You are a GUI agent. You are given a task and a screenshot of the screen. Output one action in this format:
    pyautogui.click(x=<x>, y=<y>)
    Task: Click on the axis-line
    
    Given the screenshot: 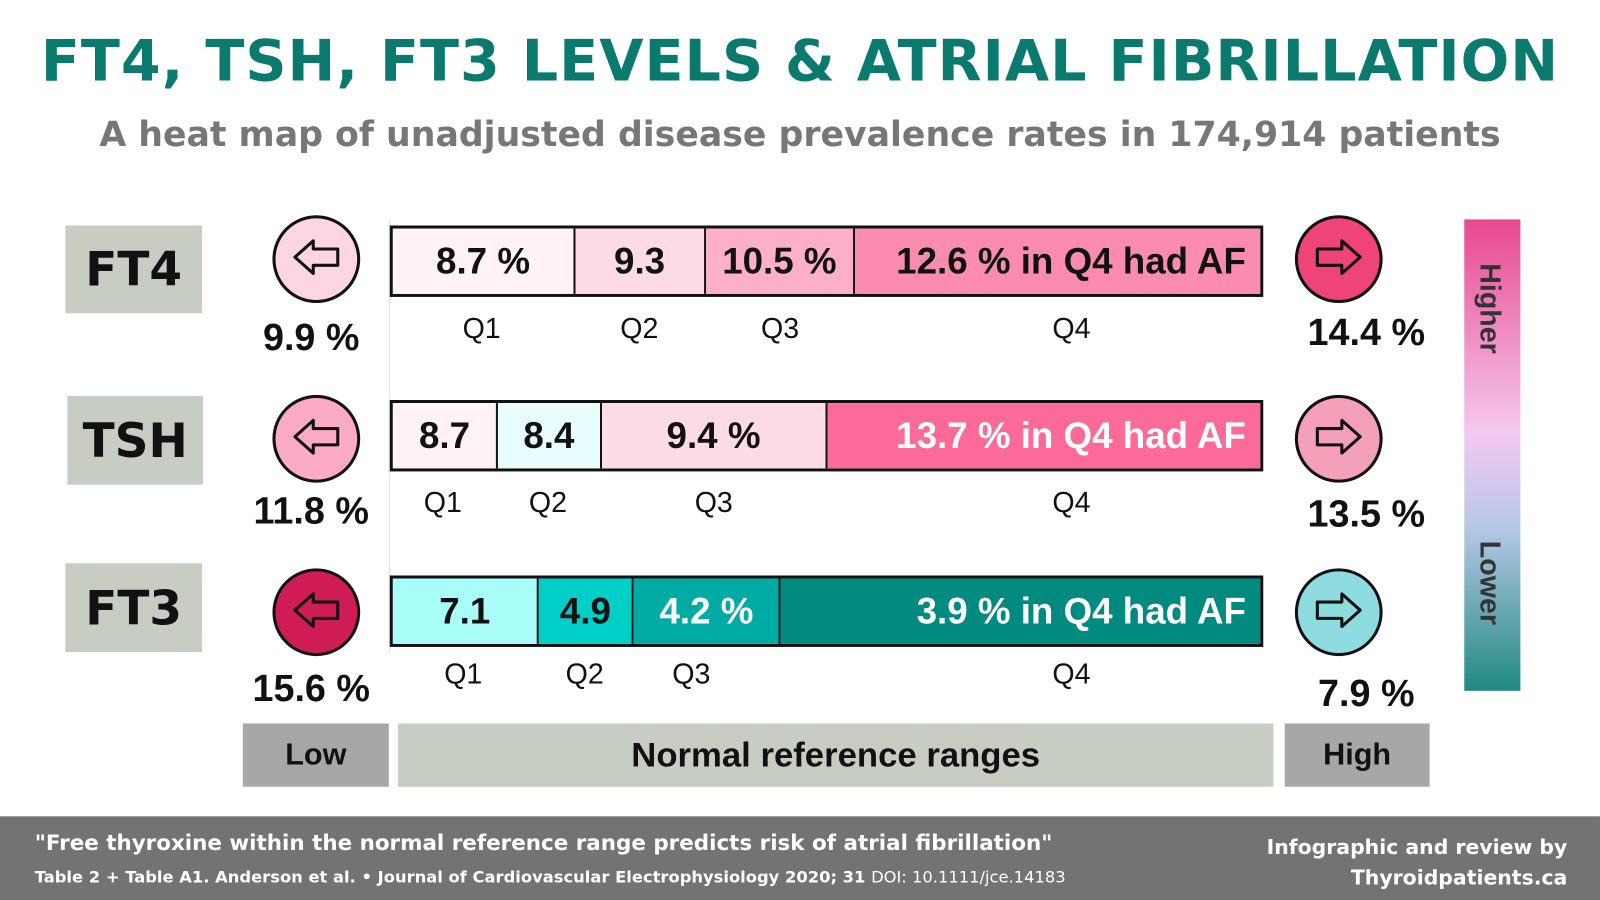 What is the action you would take?
    pyautogui.click(x=389, y=436)
    